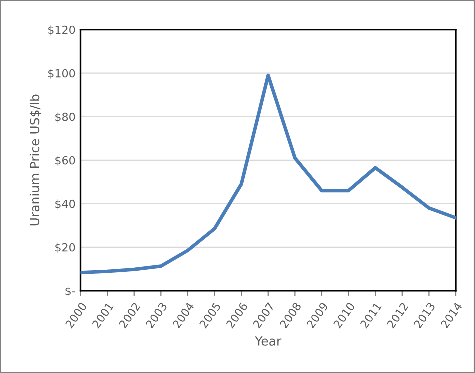 This screenshot has width=475, height=373. Describe the element at coordinates (36, 160) in the screenshot. I see `y-axis-title: Uranium Price US$/lb` at that location.